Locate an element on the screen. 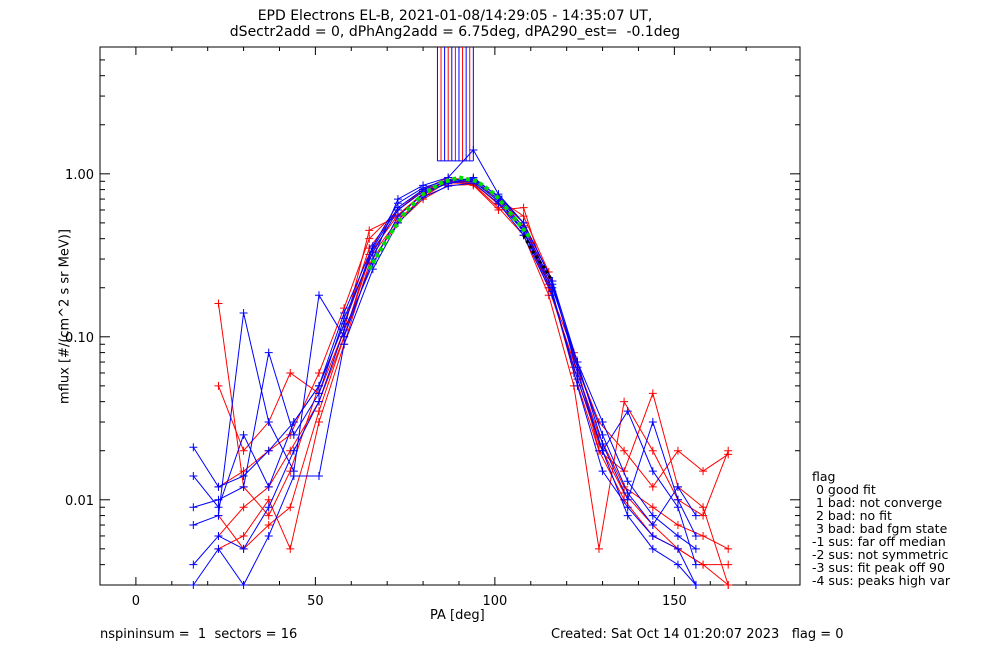 Image resolution: width=1000 pixels, height=650 pixels. legend-item: -1 sus: far off median is located at coordinates (879, 541).